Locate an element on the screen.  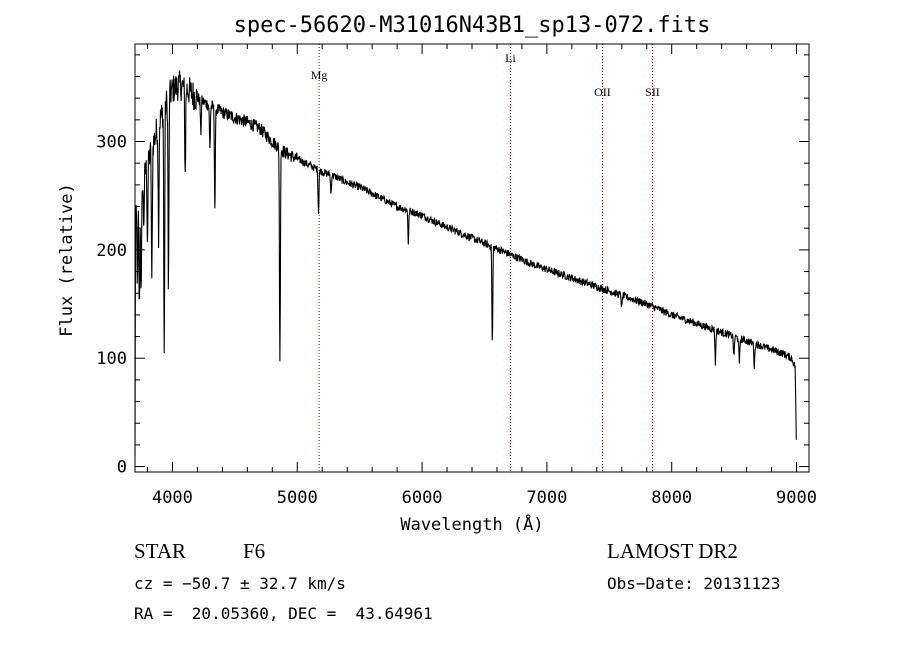
object-subclass: F6 is located at coordinates (254, 551).